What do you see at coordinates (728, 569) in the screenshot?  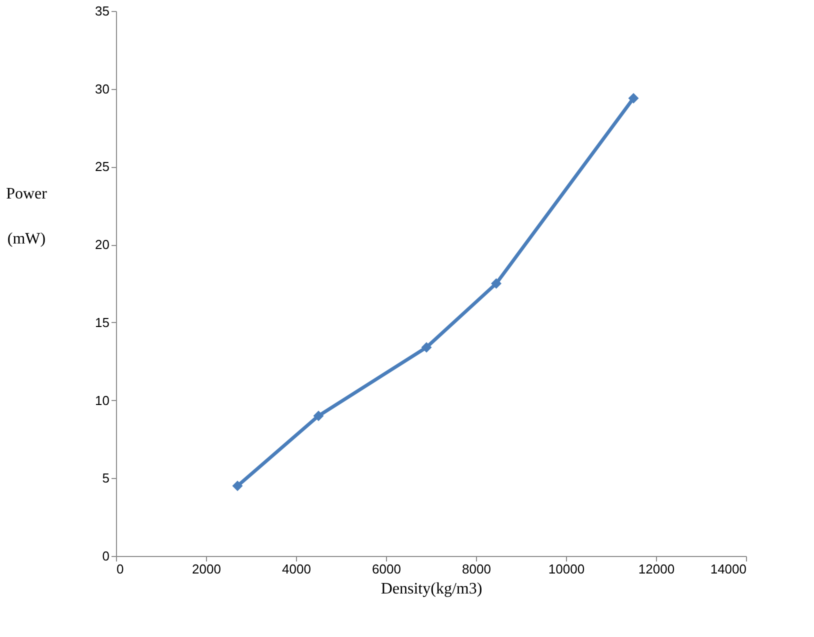 I see `x-tick-label: 14000` at bounding box center [728, 569].